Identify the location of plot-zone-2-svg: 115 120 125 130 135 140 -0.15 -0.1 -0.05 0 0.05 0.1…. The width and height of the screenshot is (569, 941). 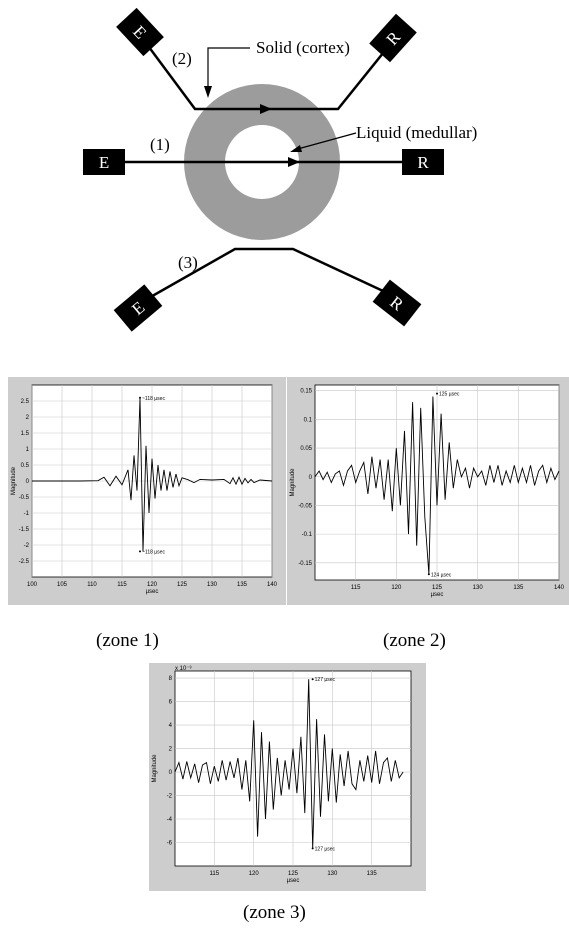
(427, 491).